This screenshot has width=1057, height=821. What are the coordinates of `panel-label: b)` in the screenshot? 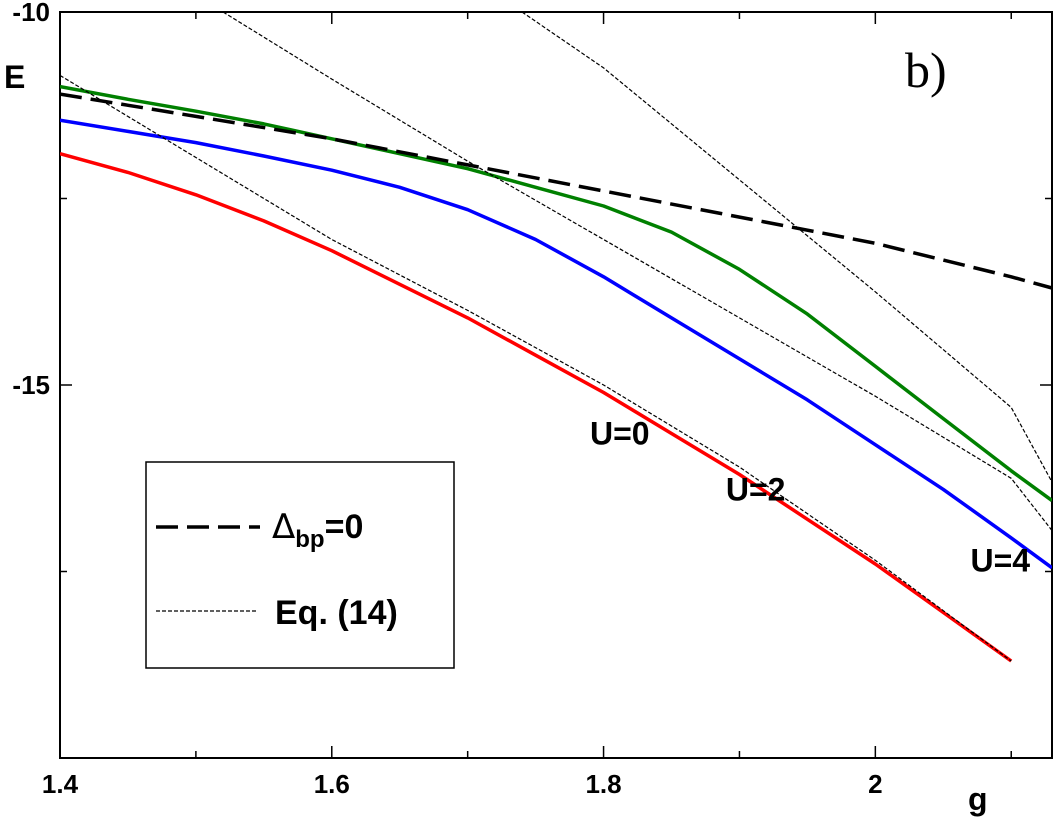 It's located at (926, 70).